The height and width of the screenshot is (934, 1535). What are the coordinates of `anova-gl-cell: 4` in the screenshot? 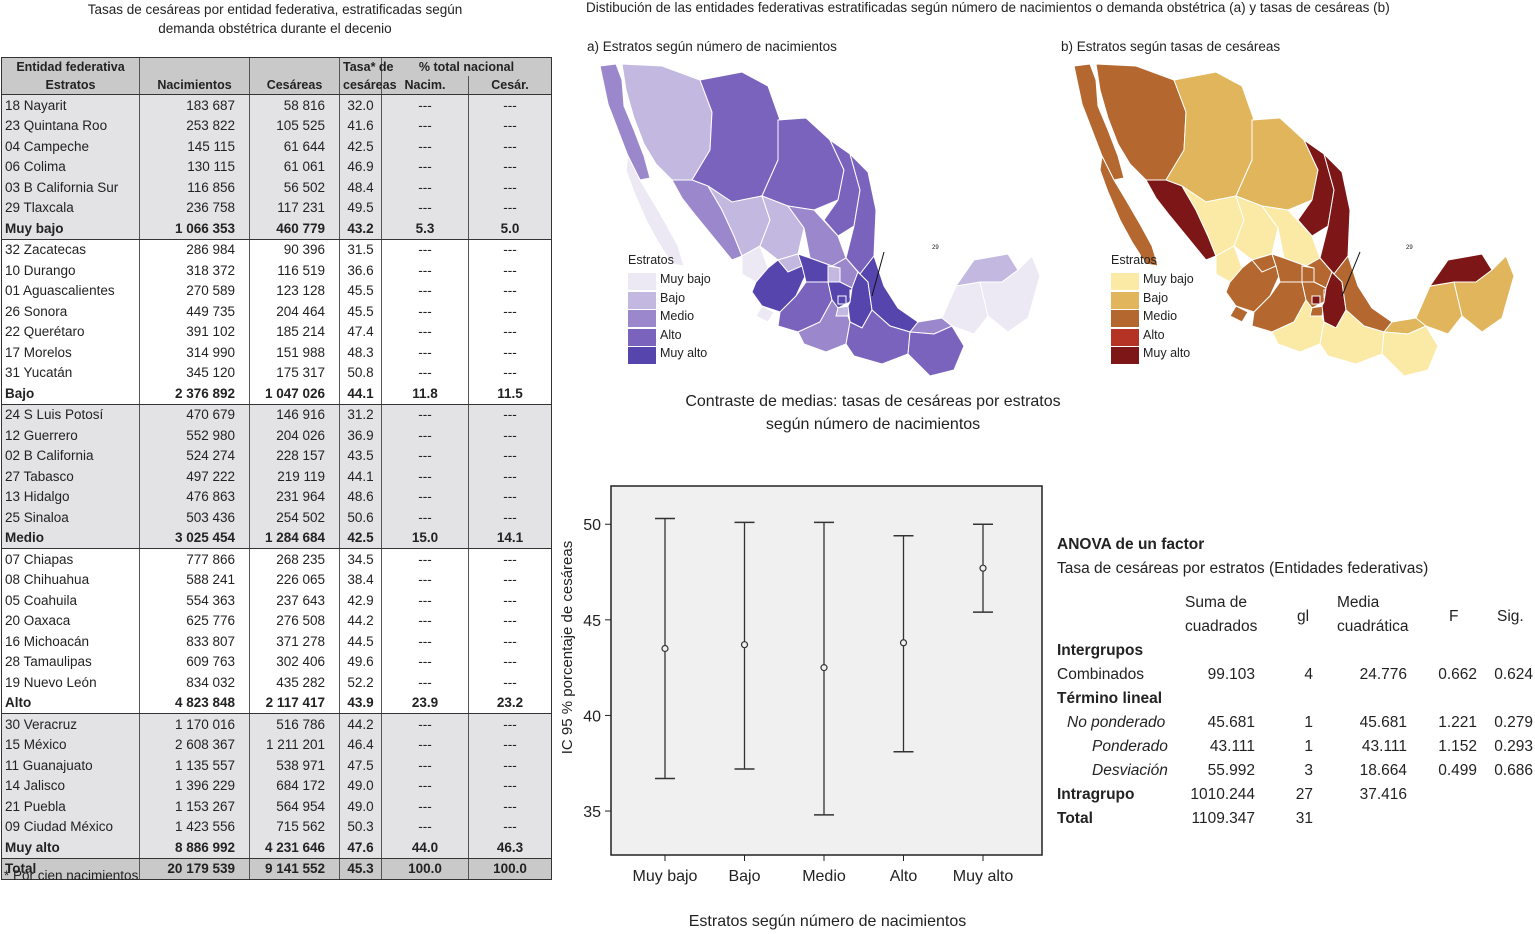 It's located at (1308, 674).